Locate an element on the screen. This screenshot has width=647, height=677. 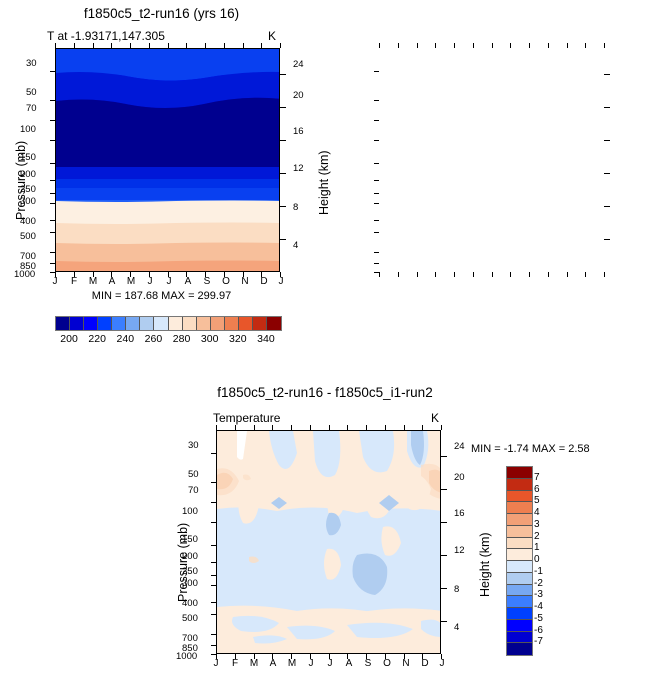
month3-sep: S is located at coordinates (368, 663).